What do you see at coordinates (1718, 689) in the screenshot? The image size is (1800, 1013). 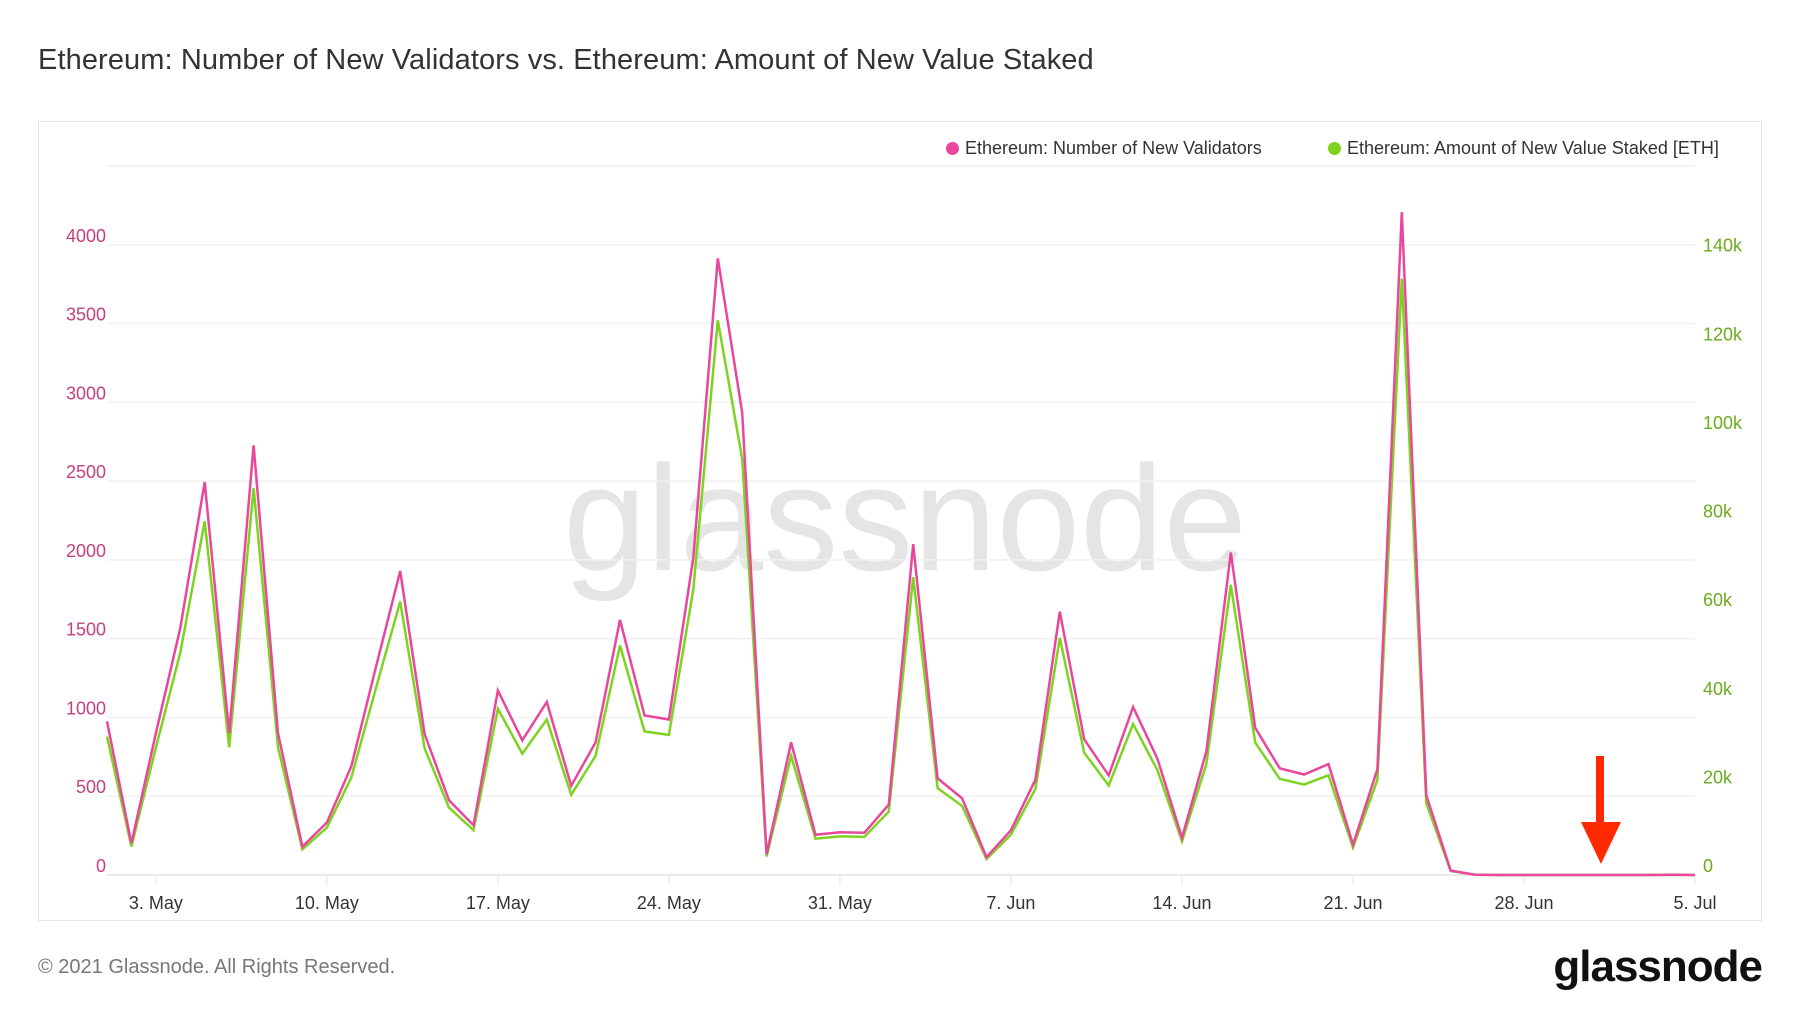 I see `y-right-tick-label: 40k` at bounding box center [1718, 689].